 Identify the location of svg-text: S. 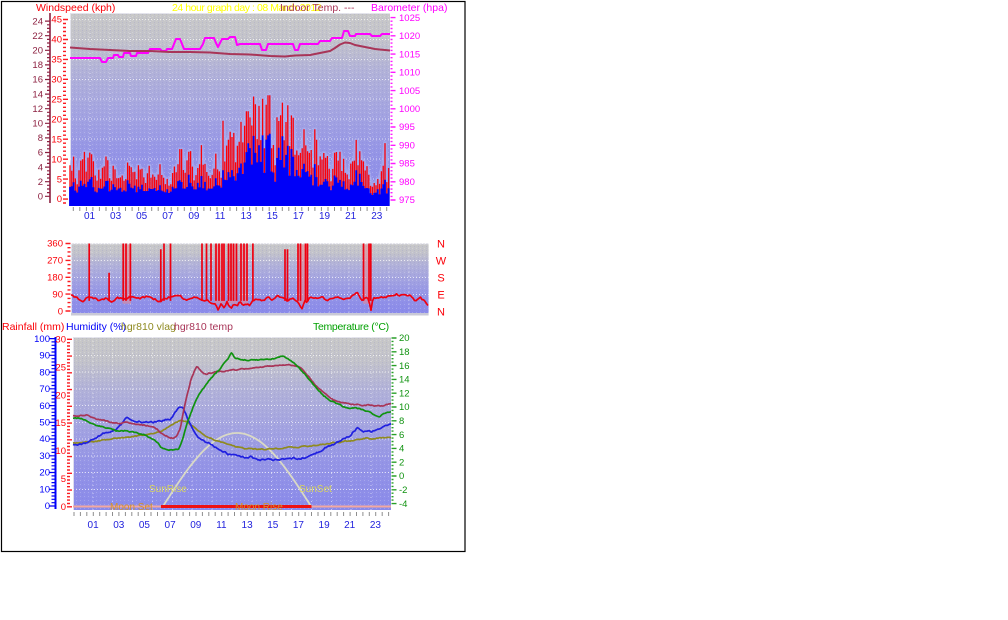
(440, 278).